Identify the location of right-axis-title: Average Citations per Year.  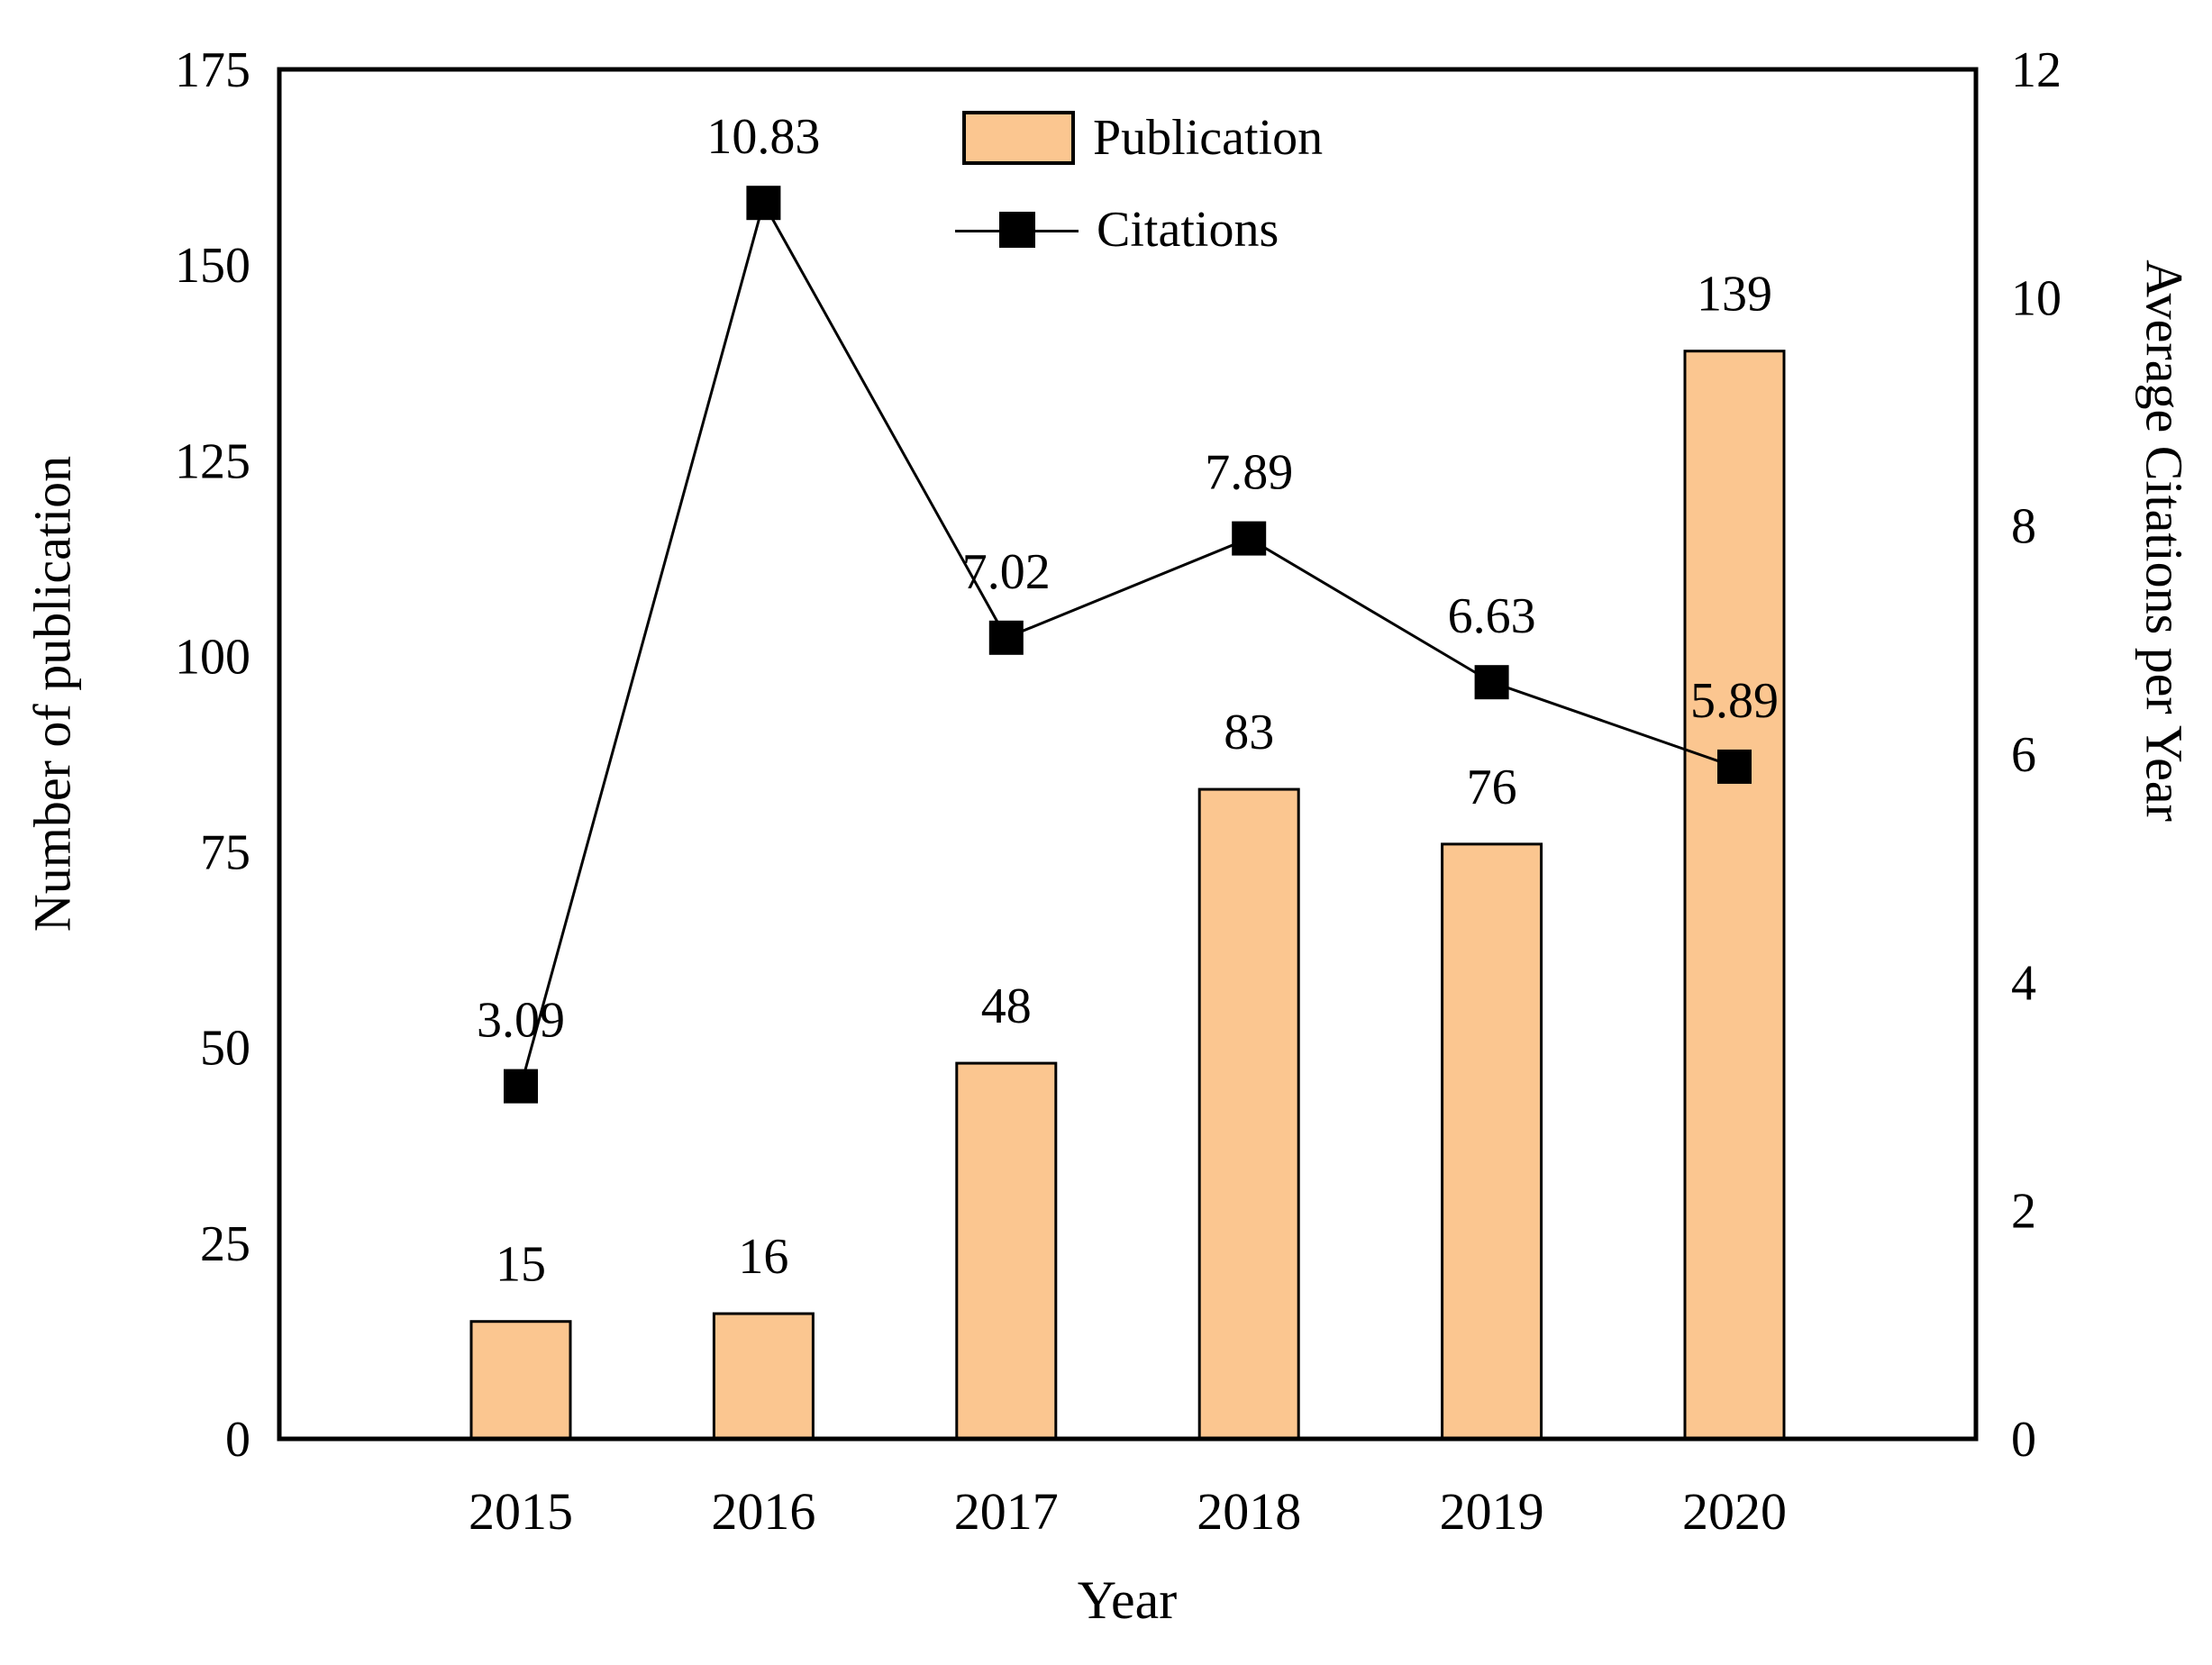
(2164, 540).